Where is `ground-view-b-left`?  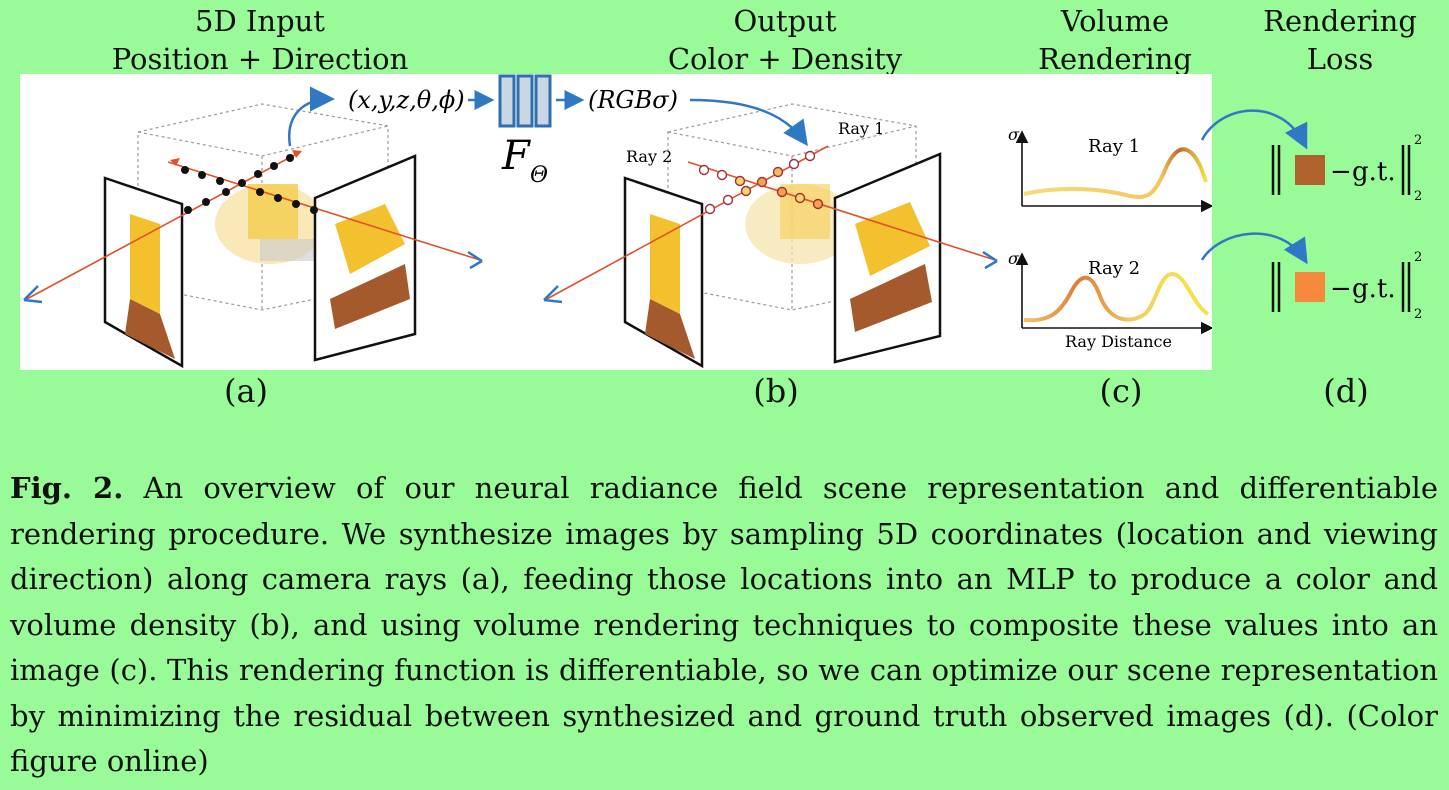
ground-view-b-left is located at coordinates (670, 329).